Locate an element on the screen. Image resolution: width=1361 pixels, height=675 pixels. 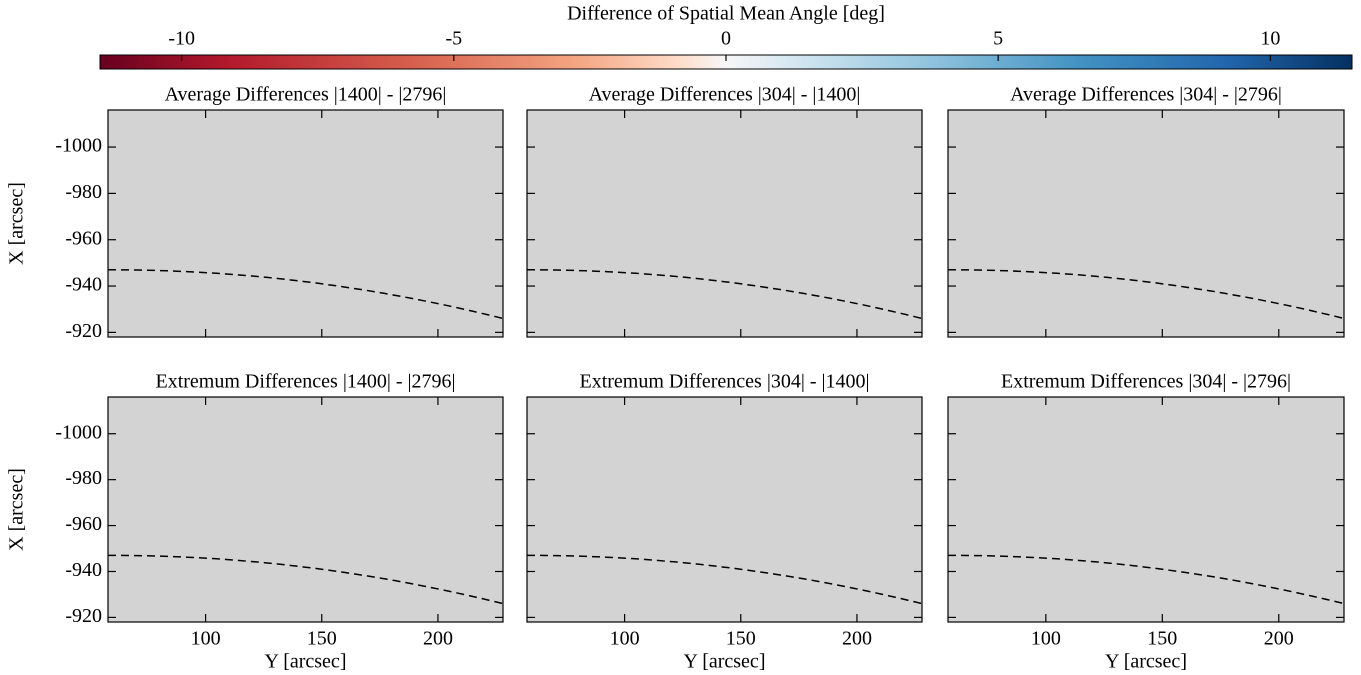
panel-title: Extremum Differences |1400| - |2796| is located at coordinates (305, 382).